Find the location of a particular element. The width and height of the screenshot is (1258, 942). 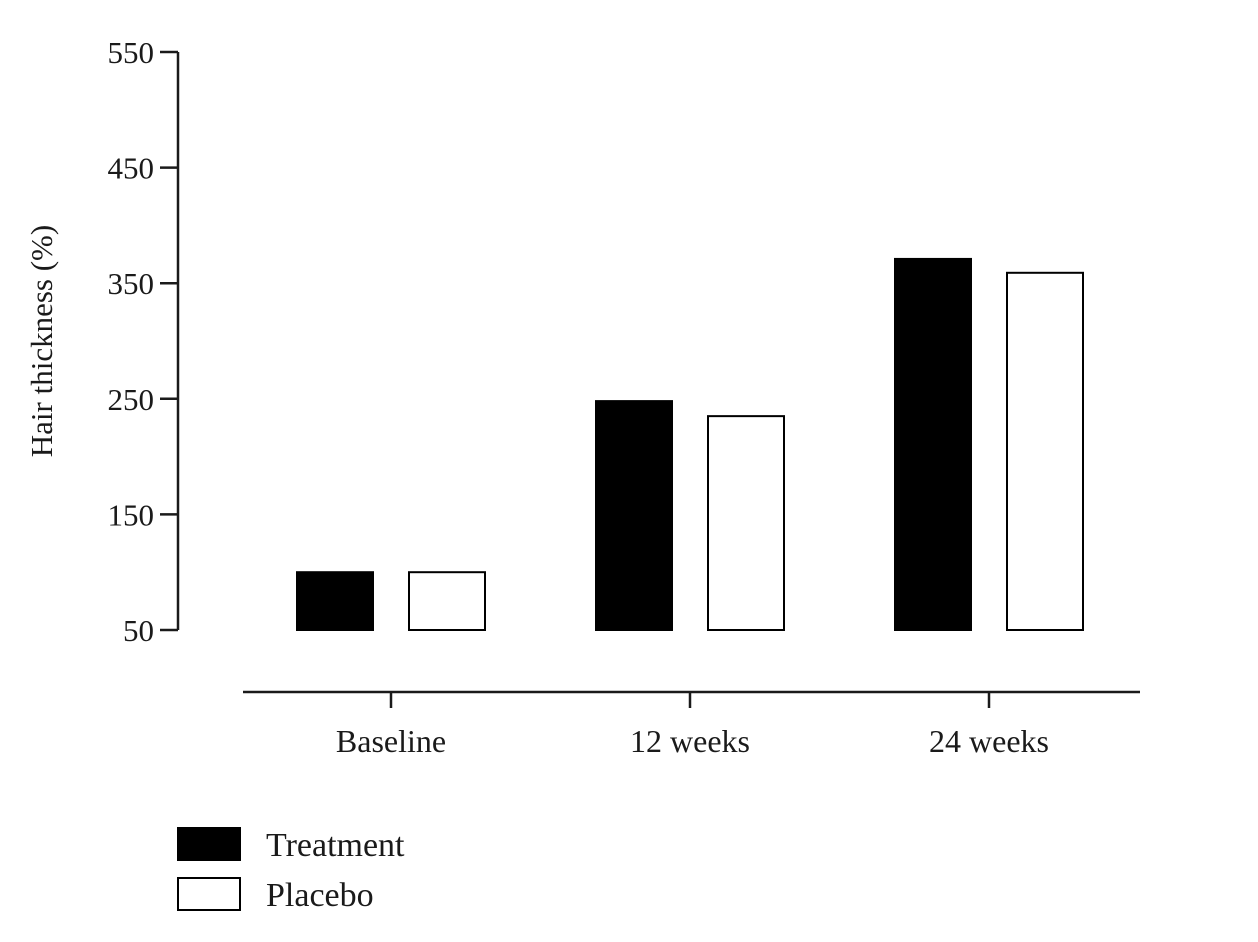

y-tick-label: 350 is located at coordinates (131, 283).